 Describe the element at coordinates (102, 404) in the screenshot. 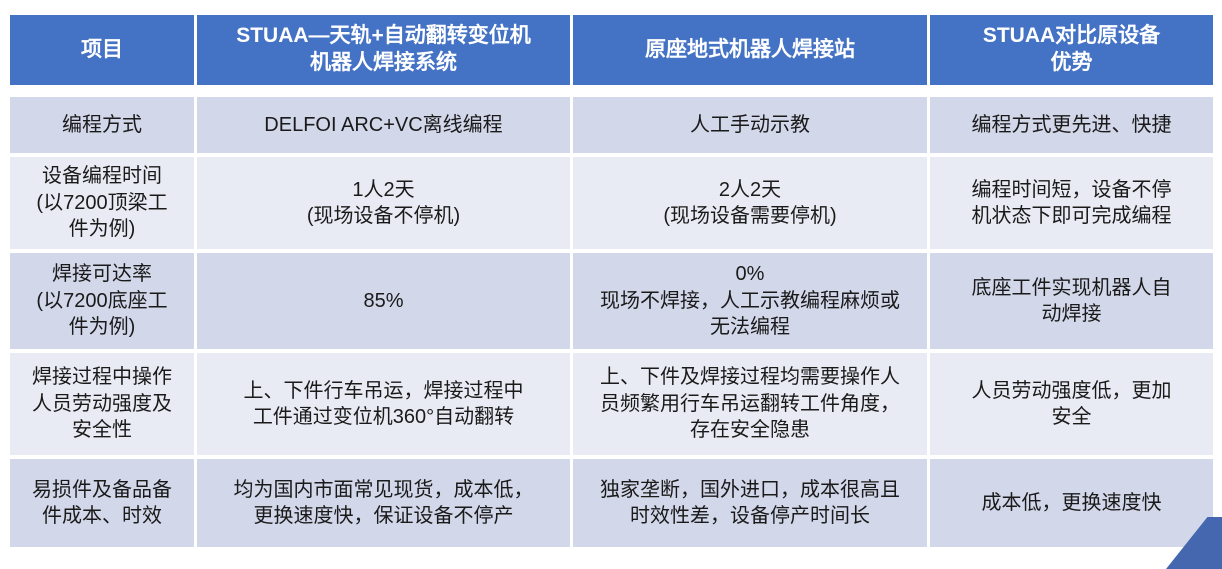

I see `labor-intensity-safety-label: 焊接过程中操作 人员劳动强度及 安全性` at that location.